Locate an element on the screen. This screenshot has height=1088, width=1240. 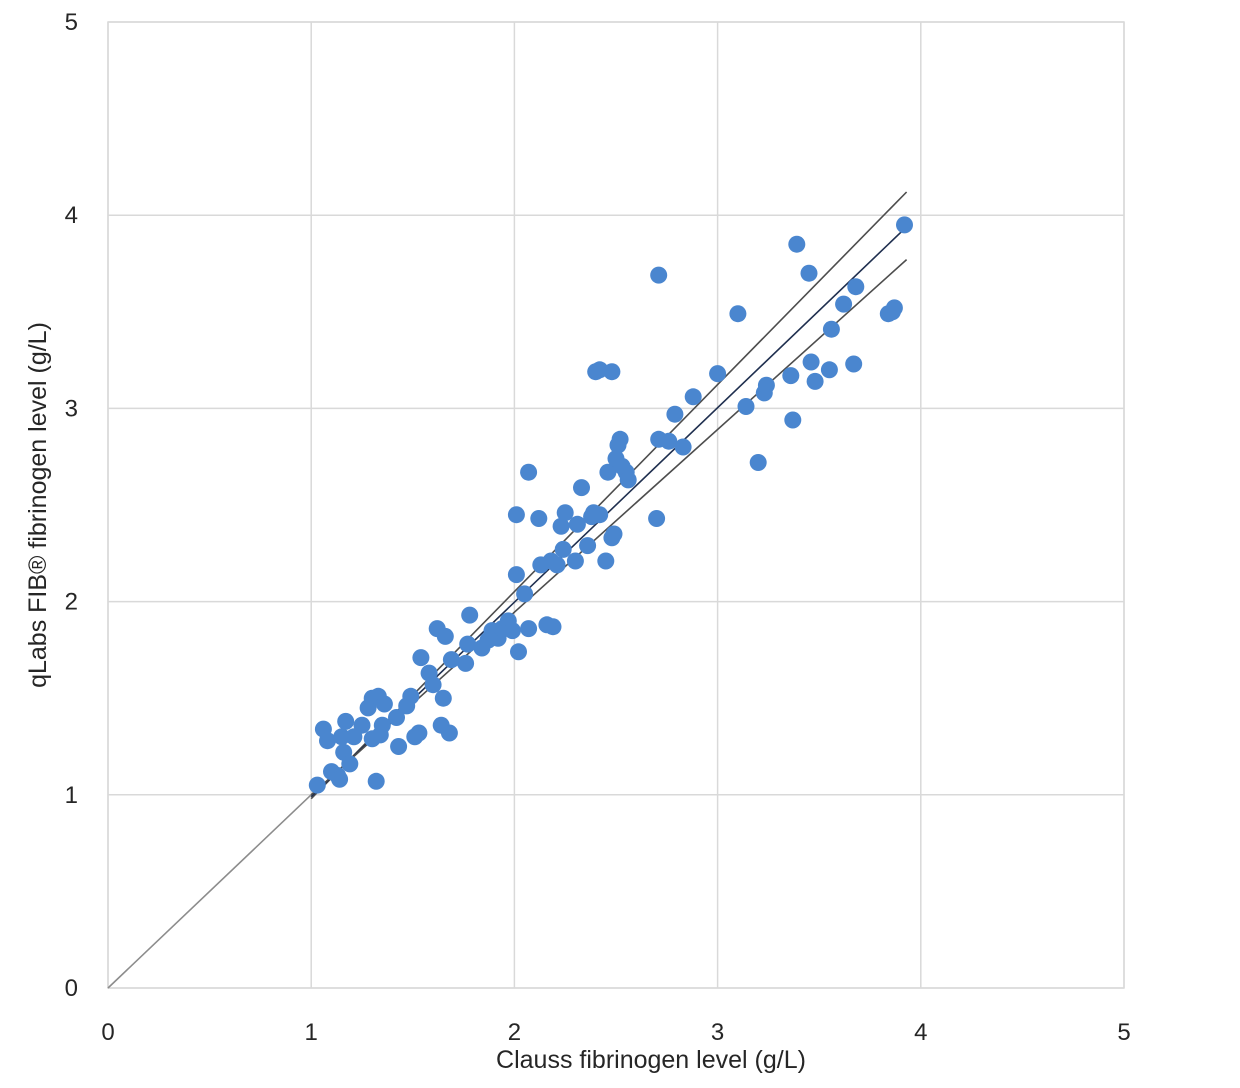
x-tick-label: 3 is located at coordinates (717, 1032).